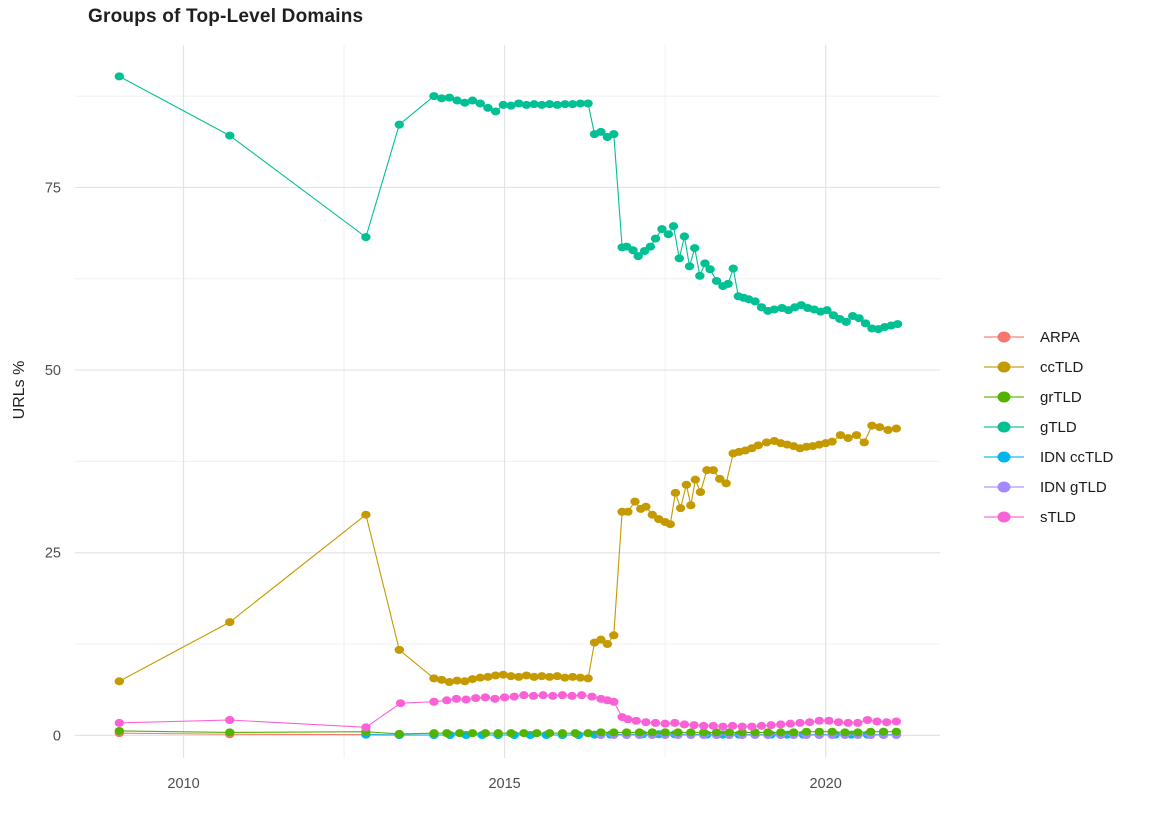 The image size is (1164, 827). I want to click on legend-item-grTLD: grTLD, so click(1047, 397).